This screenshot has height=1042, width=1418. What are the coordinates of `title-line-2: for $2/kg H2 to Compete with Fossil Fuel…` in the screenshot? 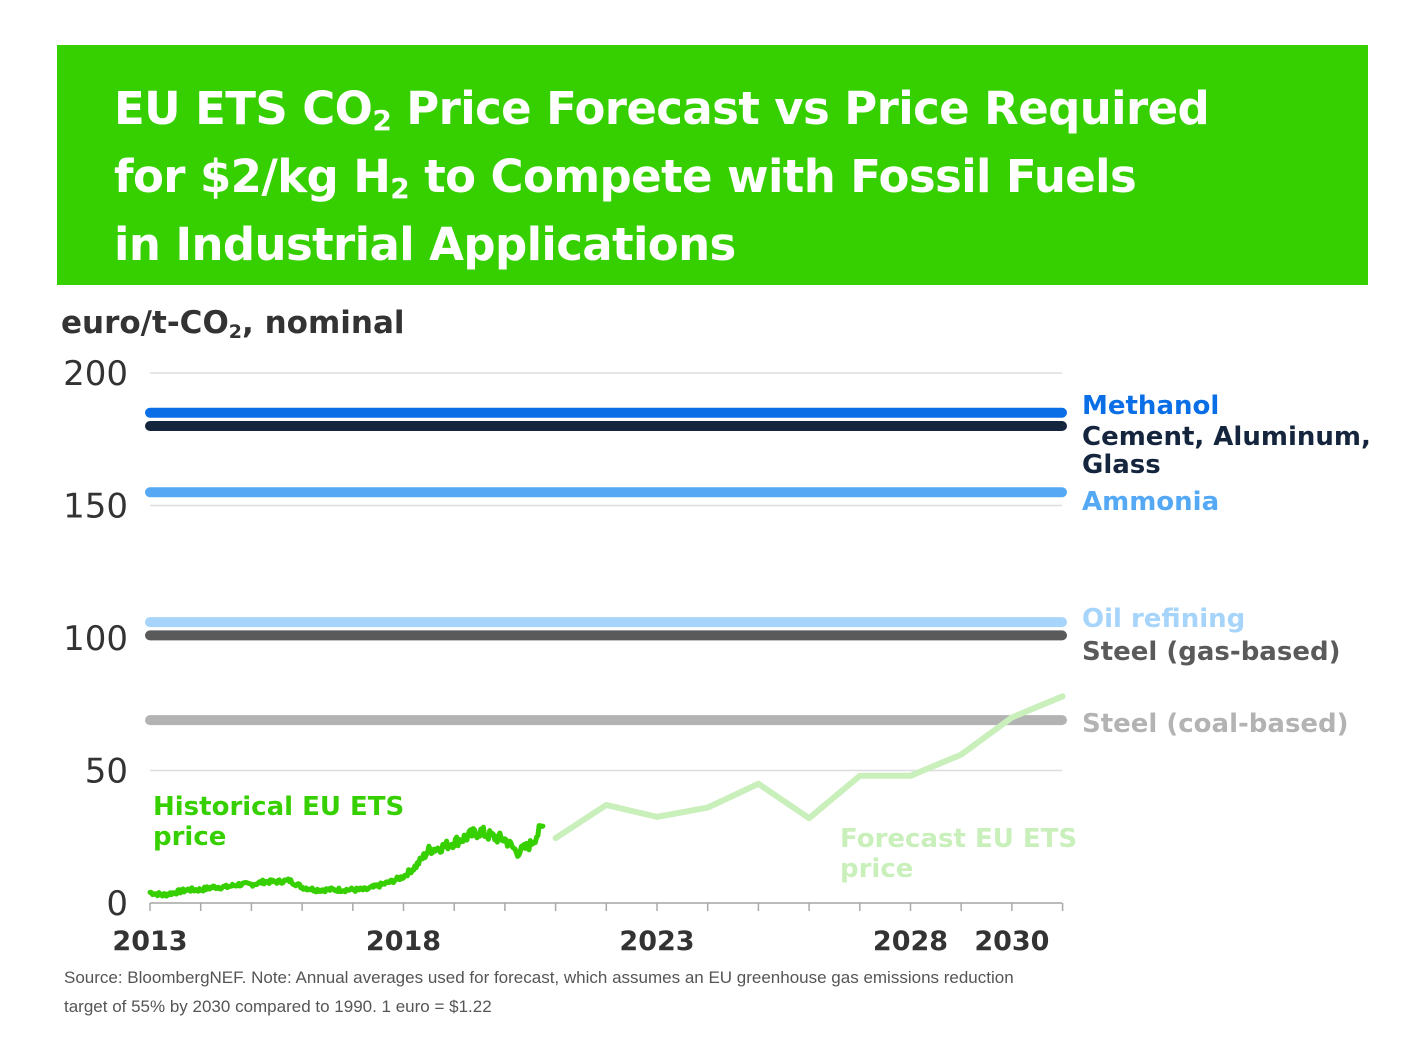 It's located at (625, 177).